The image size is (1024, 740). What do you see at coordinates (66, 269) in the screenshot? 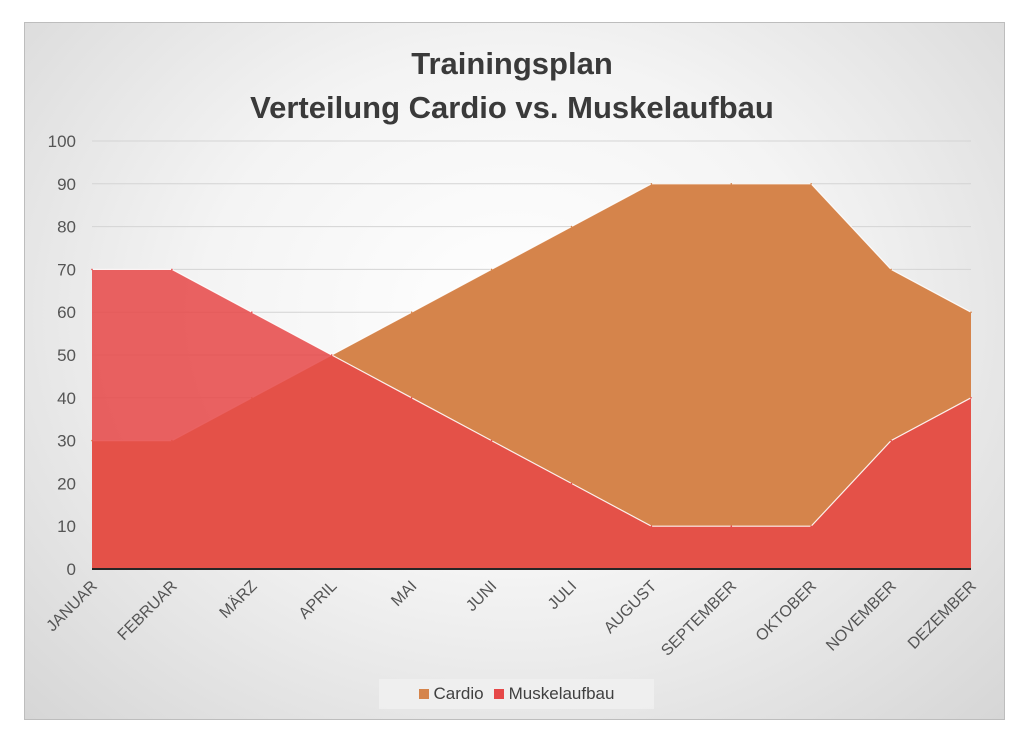
I see `y-tick-label-70: 70` at bounding box center [66, 269].